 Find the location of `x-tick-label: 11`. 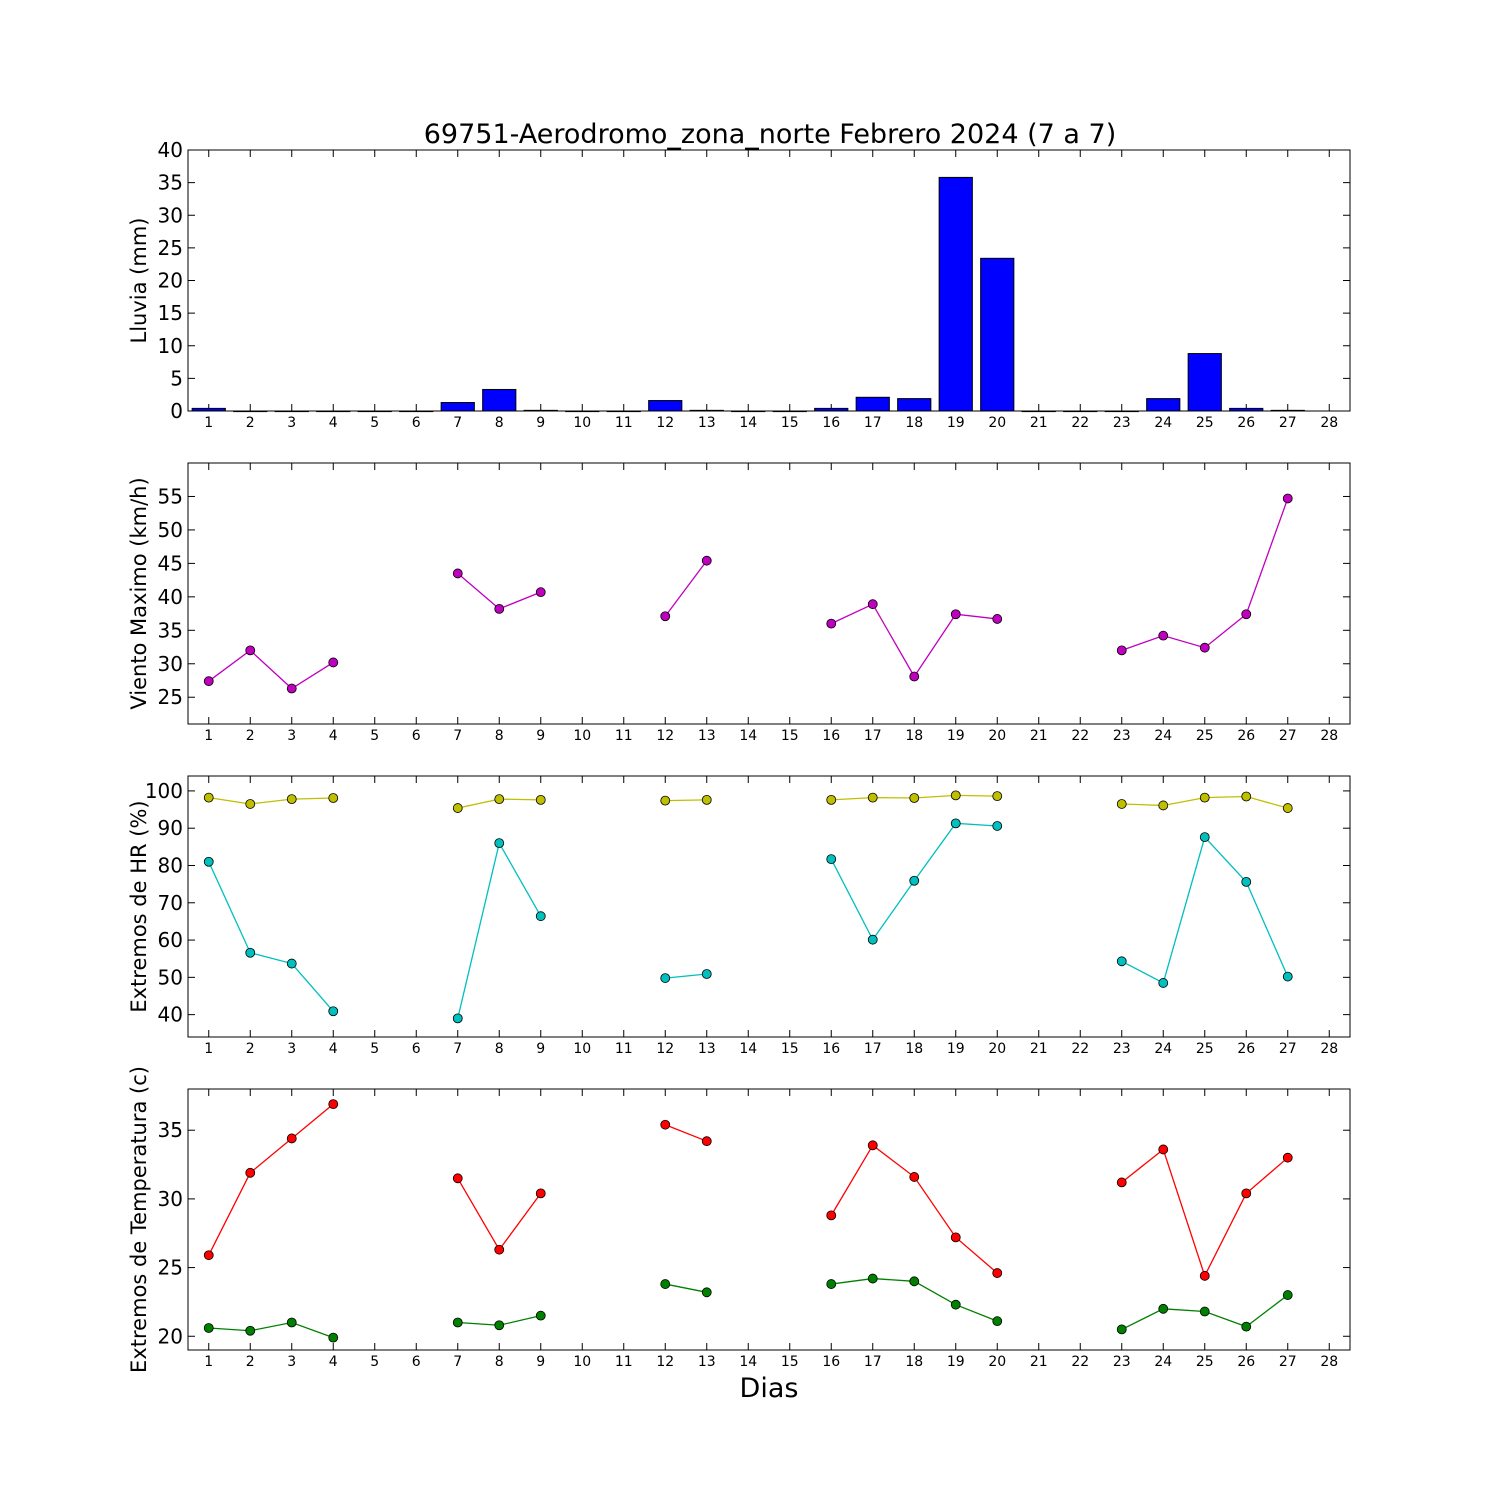

x-tick-label: 11 is located at coordinates (624, 1362).